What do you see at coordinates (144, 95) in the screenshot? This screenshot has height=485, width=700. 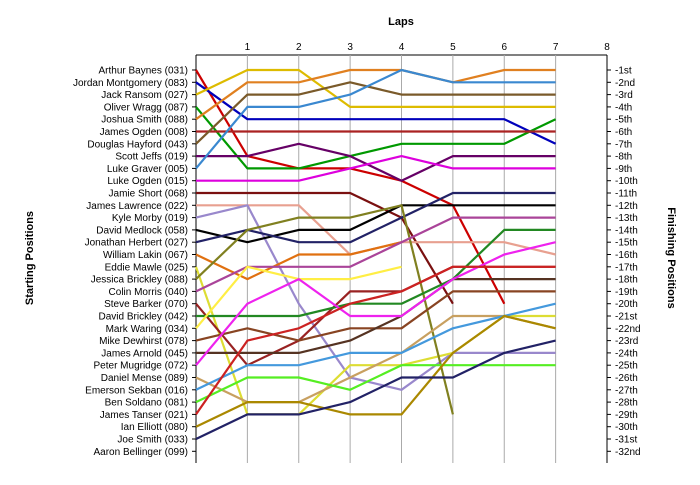 I see `driver-label-3: Jack Ransom (027)` at bounding box center [144, 95].